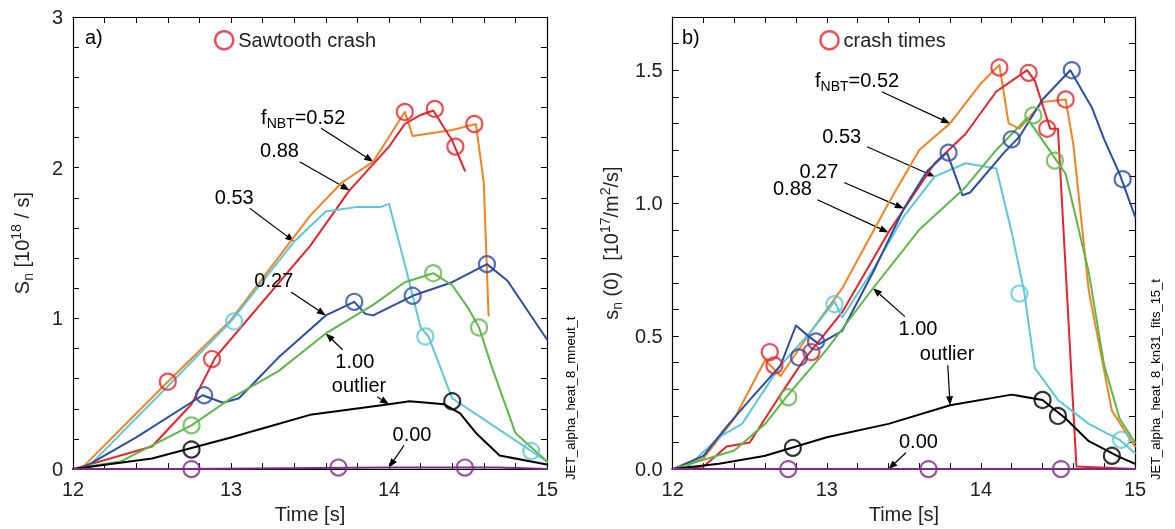 The width and height of the screenshot is (1175, 529). What do you see at coordinates (611, 243) in the screenshot?
I see `y-axis-title: sn (0) [1017/m2/s]` at bounding box center [611, 243].